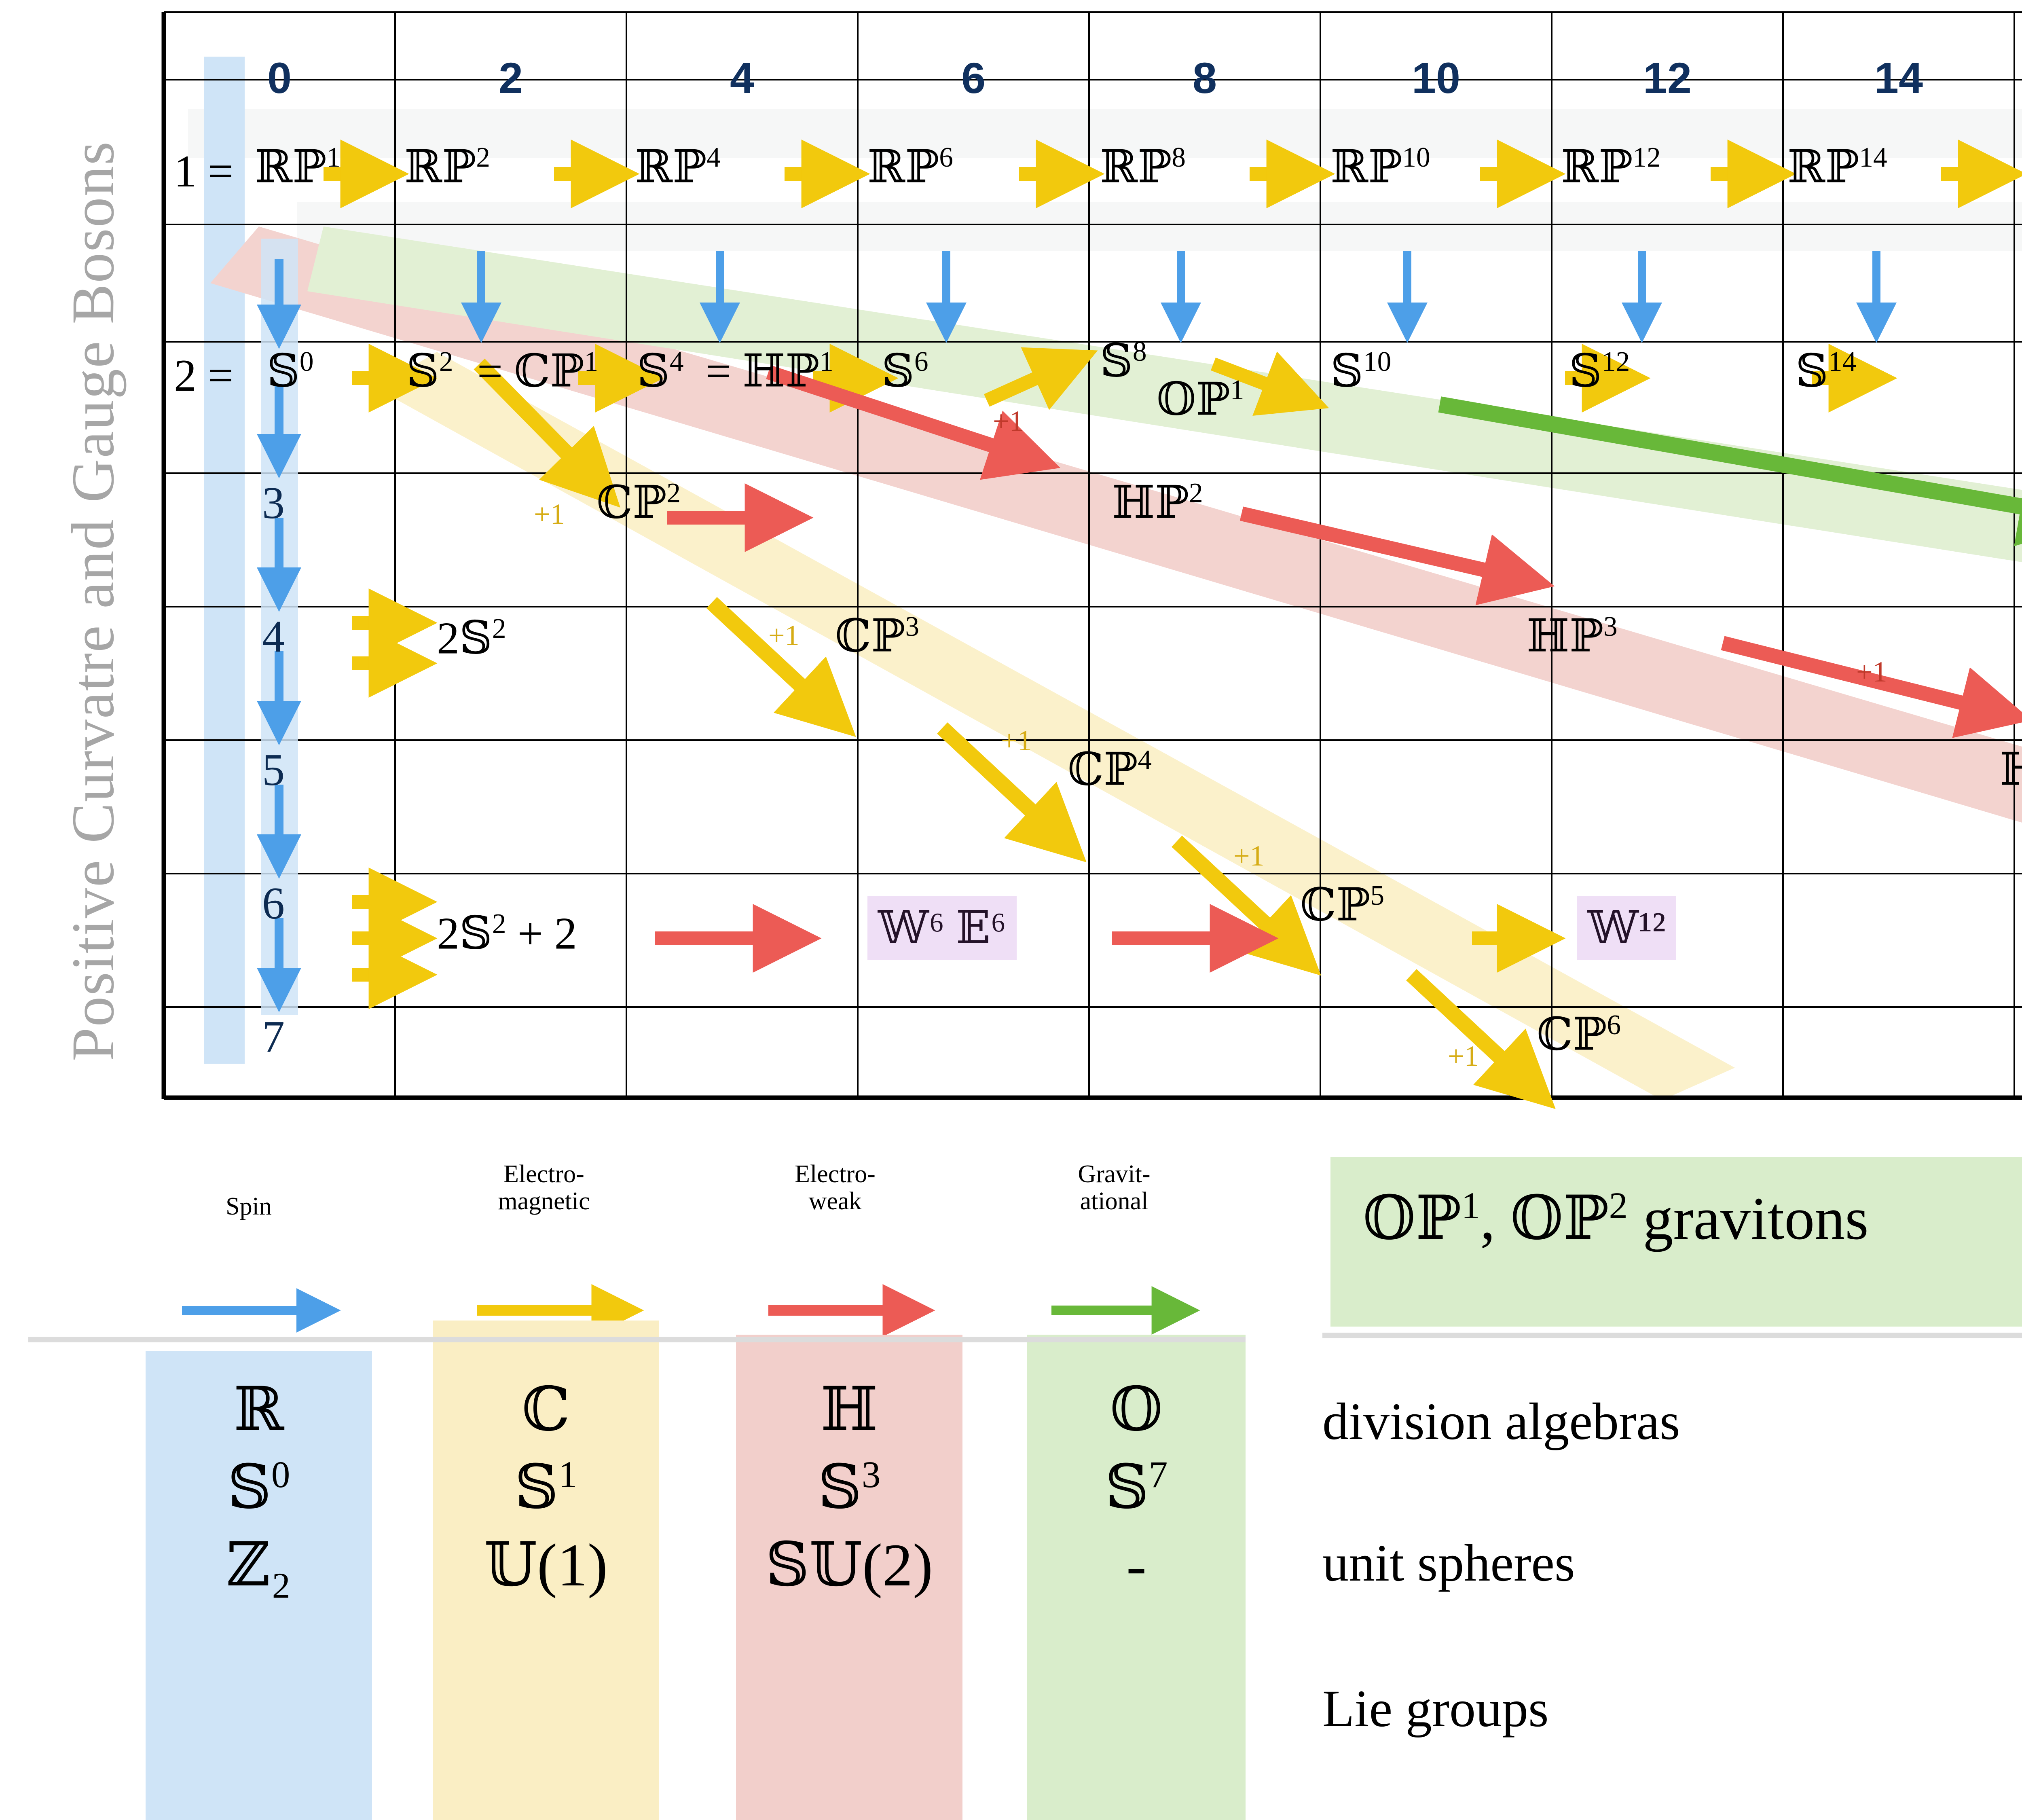 Image resolution: width=2022 pixels, height=1820 pixels. What do you see at coordinates (290, 371) in the screenshot?
I see `cell-s0: 𝕊0` at bounding box center [290, 371].